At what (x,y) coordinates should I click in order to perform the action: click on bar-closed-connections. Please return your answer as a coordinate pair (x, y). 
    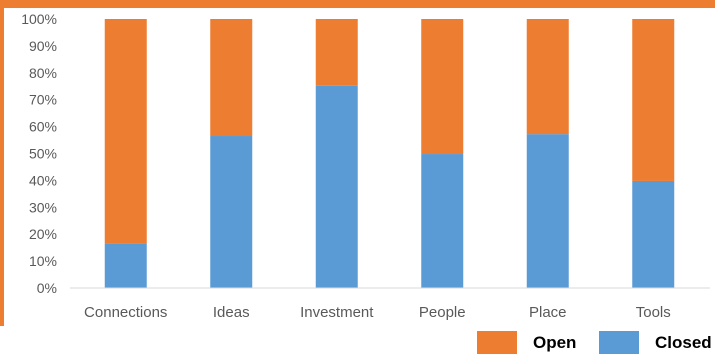
    Looking at the image, I should click on (125, 265).